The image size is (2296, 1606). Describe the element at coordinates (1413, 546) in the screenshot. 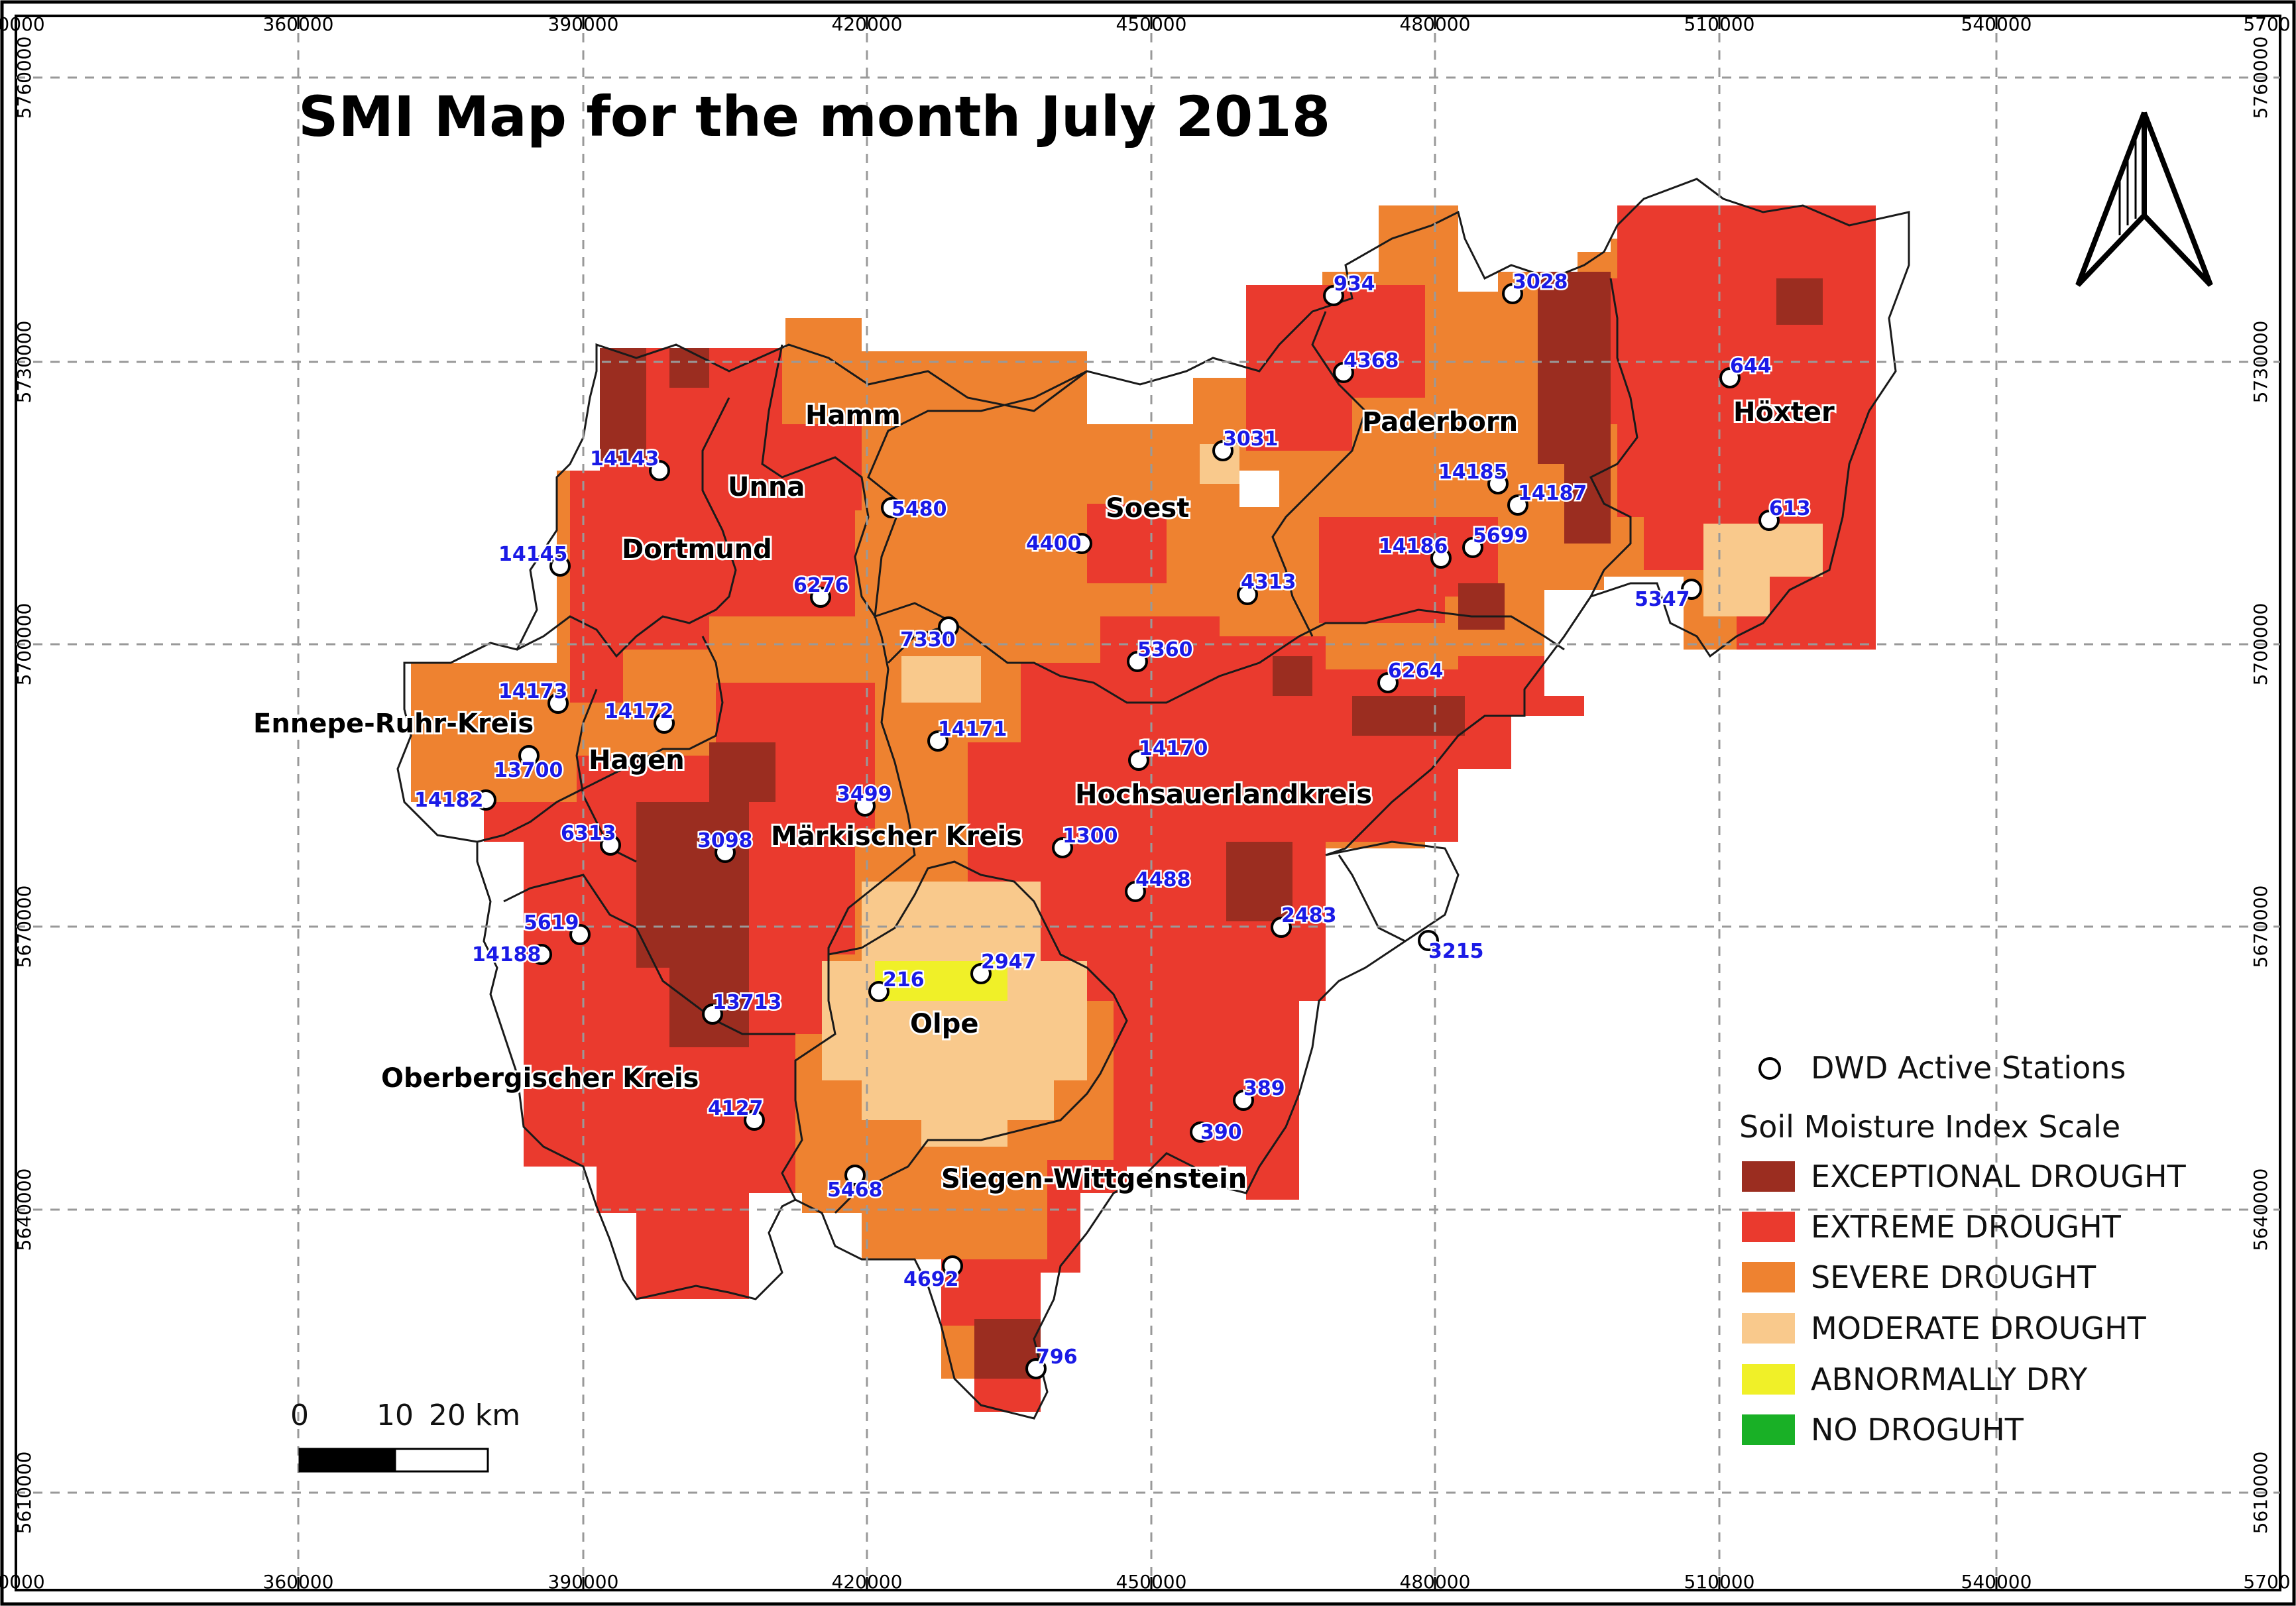

I see `station-label: 14186` at that location.